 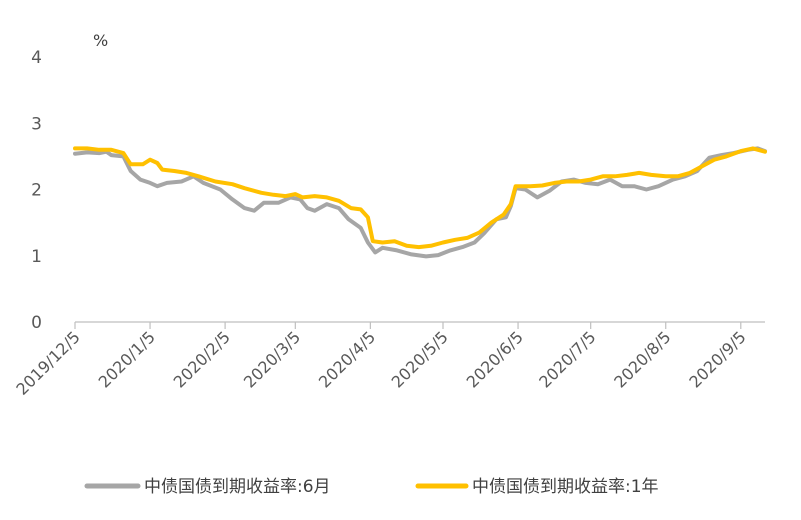 I want to click on x-tick-label: 2020/8/5, so click(x=642, y=359).